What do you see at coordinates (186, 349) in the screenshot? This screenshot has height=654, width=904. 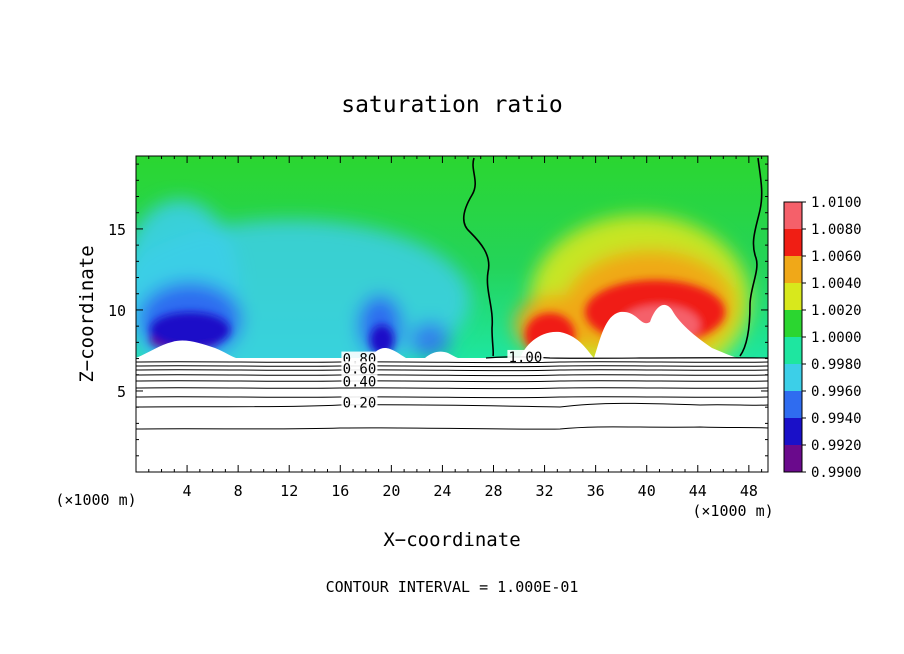 I see `undefined-region-left` at bounding box center [186, 349].